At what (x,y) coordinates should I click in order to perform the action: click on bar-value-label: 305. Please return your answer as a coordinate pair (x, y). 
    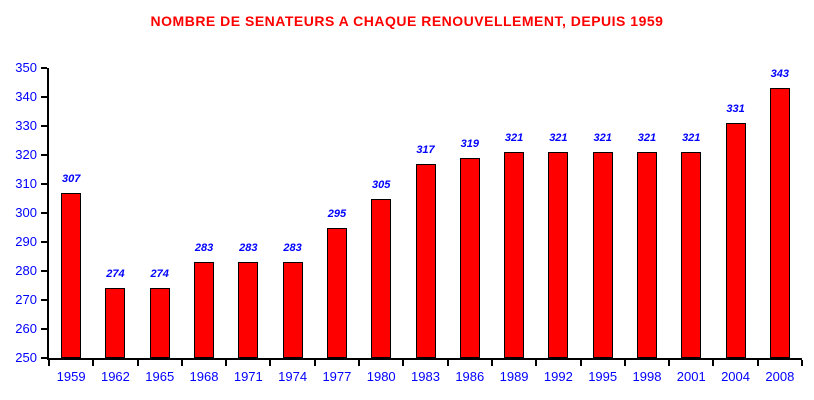
    Looking at the image, I should click on (381, 184).